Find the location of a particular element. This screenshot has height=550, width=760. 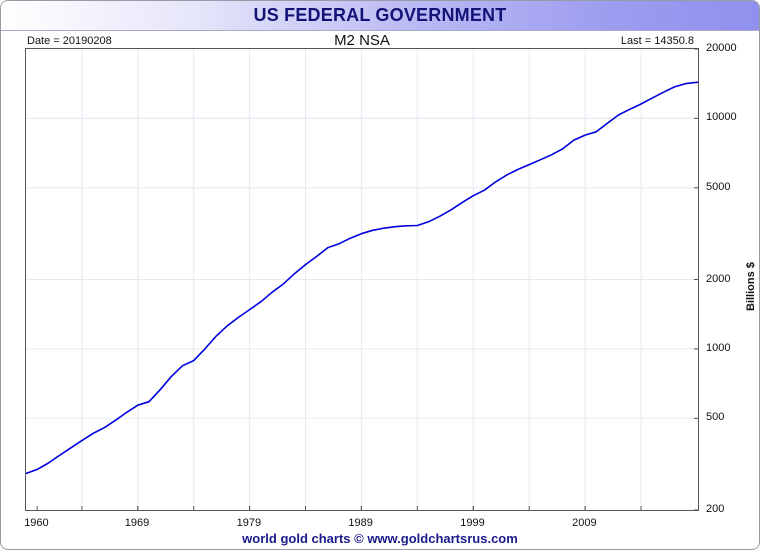

y-tick-label: 1000 is located at coordinates (718, 347).